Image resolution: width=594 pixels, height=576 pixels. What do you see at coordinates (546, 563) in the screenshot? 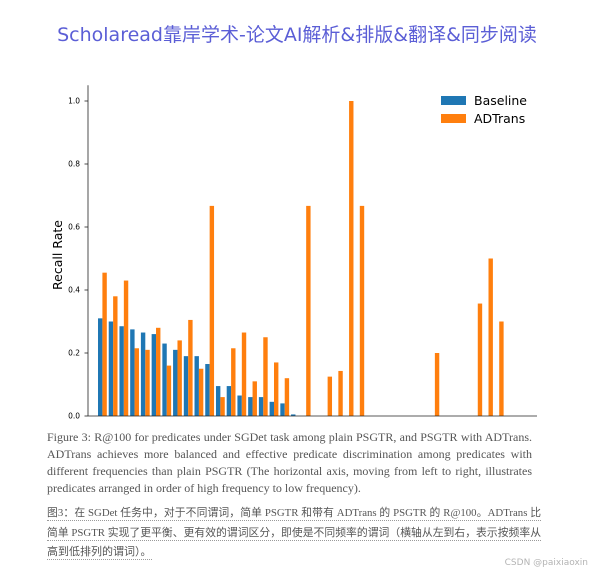
I see `watermark: CSDN @paixiaoxin` at bounding box center [546, 563].